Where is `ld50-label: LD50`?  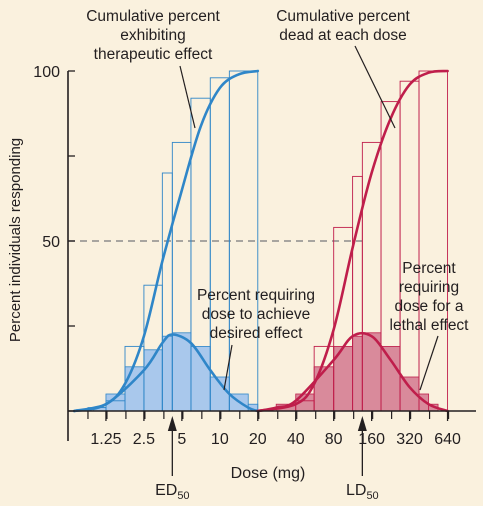 ld50-label: LD50 is located at coordinates (362, 492).